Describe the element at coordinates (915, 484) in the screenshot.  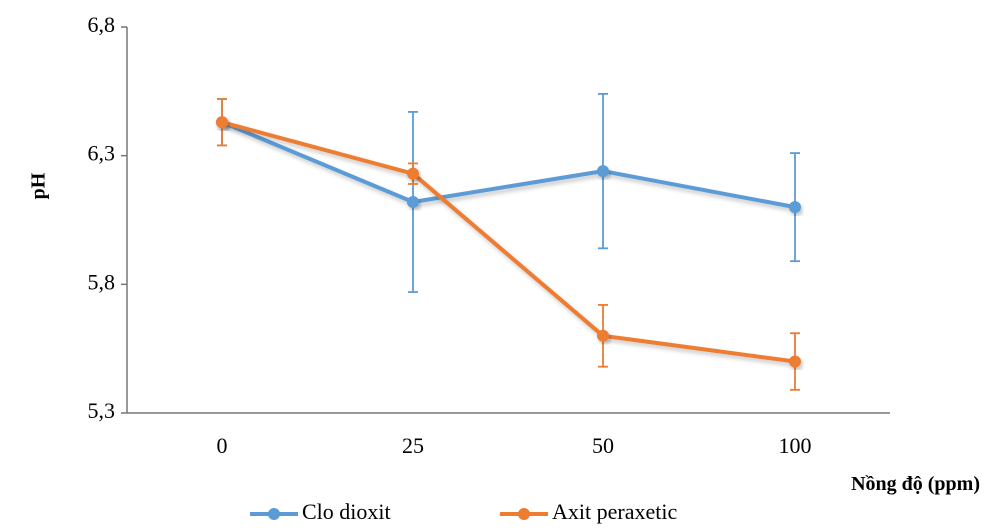
I see `x-axis-title: Nồng độ (ppm)` at that location.